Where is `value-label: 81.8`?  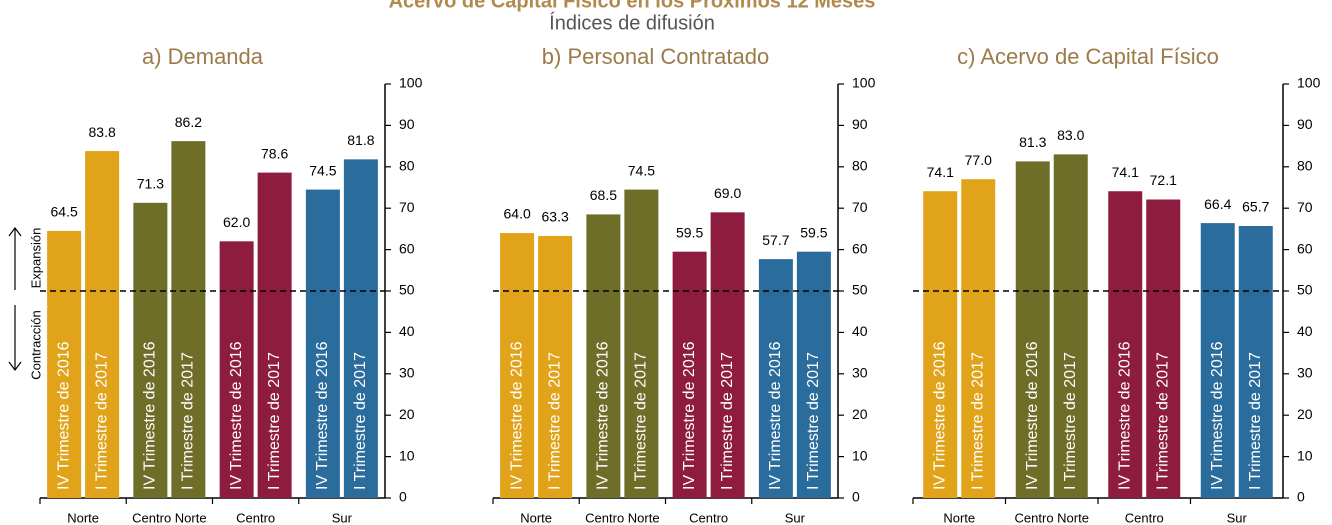
value-label: 81.8 is located at coordinates (360, 140).